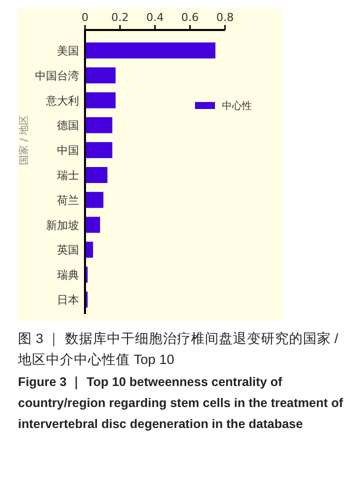 This screenshot has width=363, height=485. Describe the element at coordinates (181, 403) in the screenshot. I see `caption: Figure 3 ｜ Top 10 betweenness centrality of country/region regarding stem cells in the treatment of intervertebral disc degeneration in the database` at that location.